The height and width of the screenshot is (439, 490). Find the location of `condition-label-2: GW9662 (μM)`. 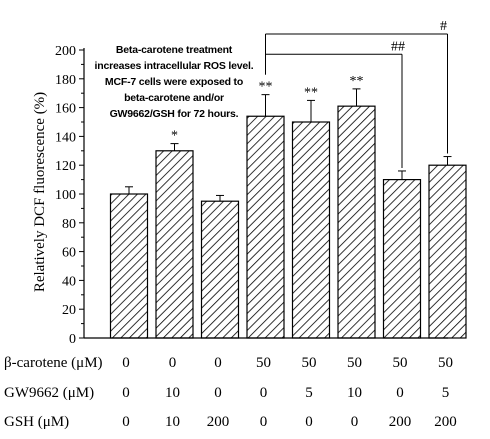

condition-label-2: GW9662 (μM) is located at coordinates (49, 393).